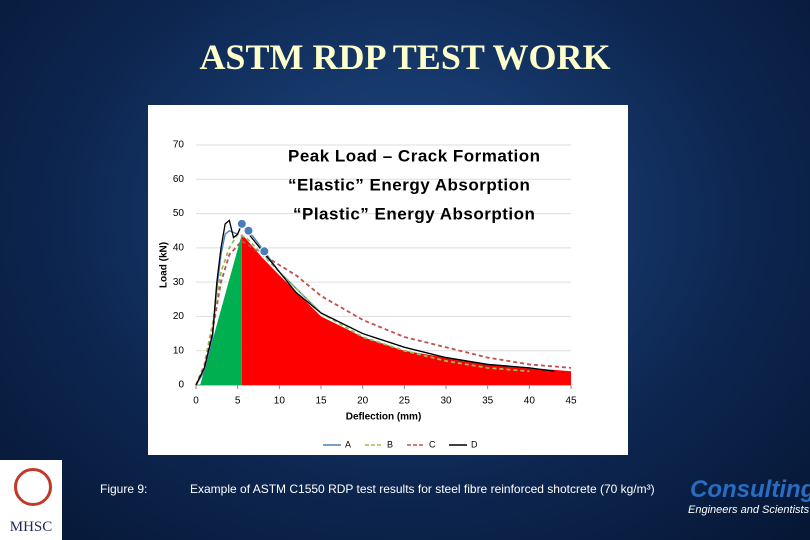  Describe the element at coordinates (414, 213) in the screenshot. I see `annotation: “Plastic” Energy Absorption` at that location.